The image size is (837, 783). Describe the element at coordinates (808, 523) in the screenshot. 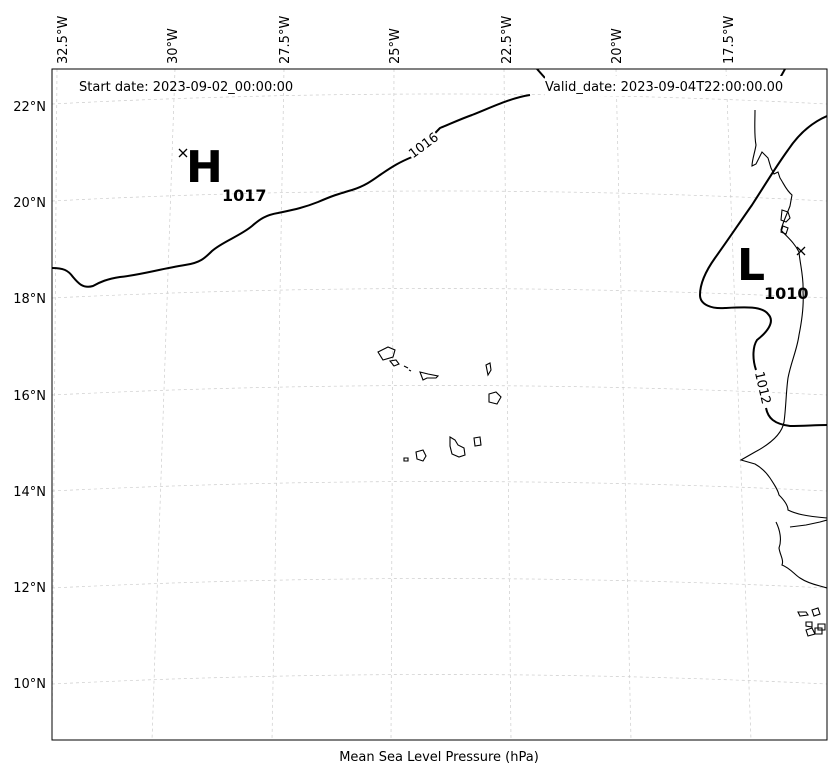

I see `gambia-river` at that location.